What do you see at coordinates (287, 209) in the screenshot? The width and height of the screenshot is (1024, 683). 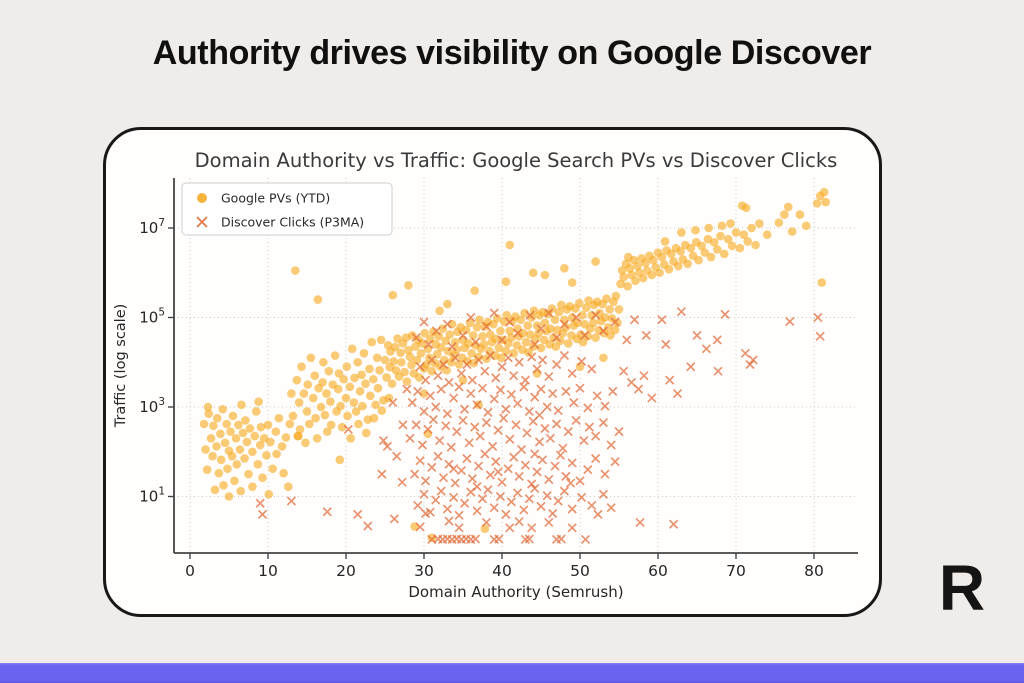 I see `legend: Google PVs (YTD) Discover Clicks (P3MA)` at bounding box center [287, 209].